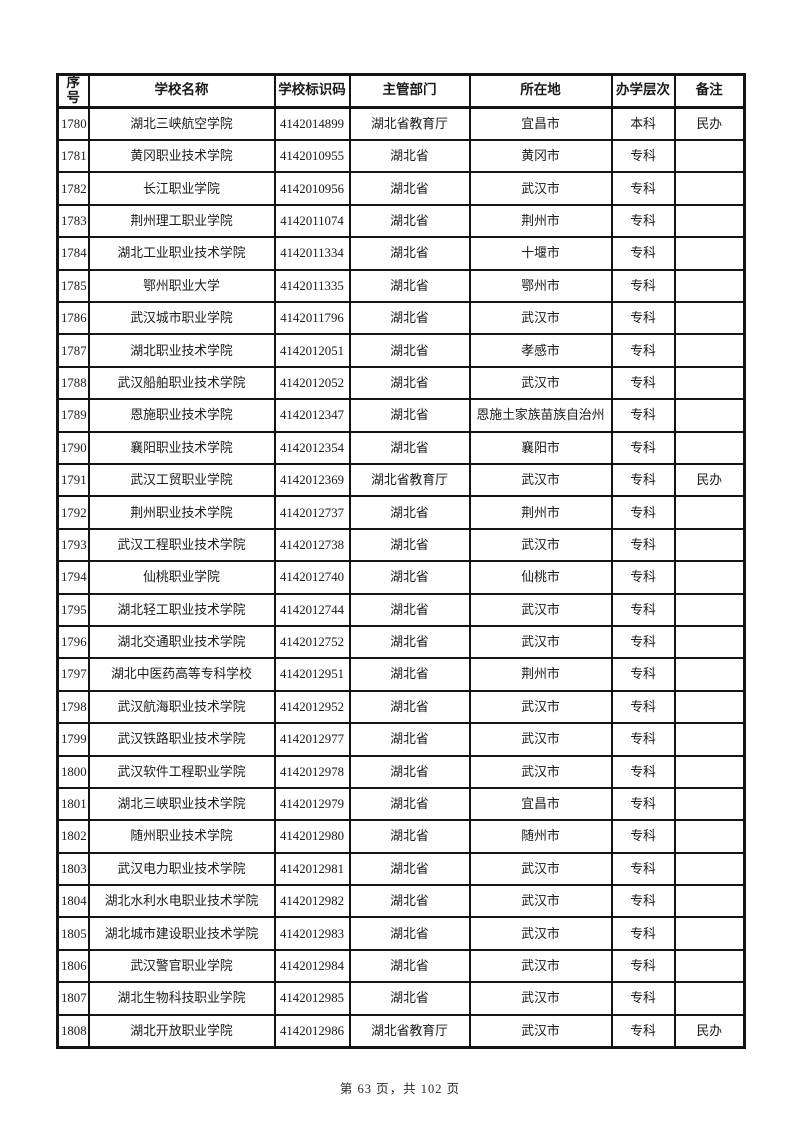 Image resolution: width=800 pixels, height=1132 pixels. I want to click on table-cell: 恩施职业技术学院, so click(181, 415).